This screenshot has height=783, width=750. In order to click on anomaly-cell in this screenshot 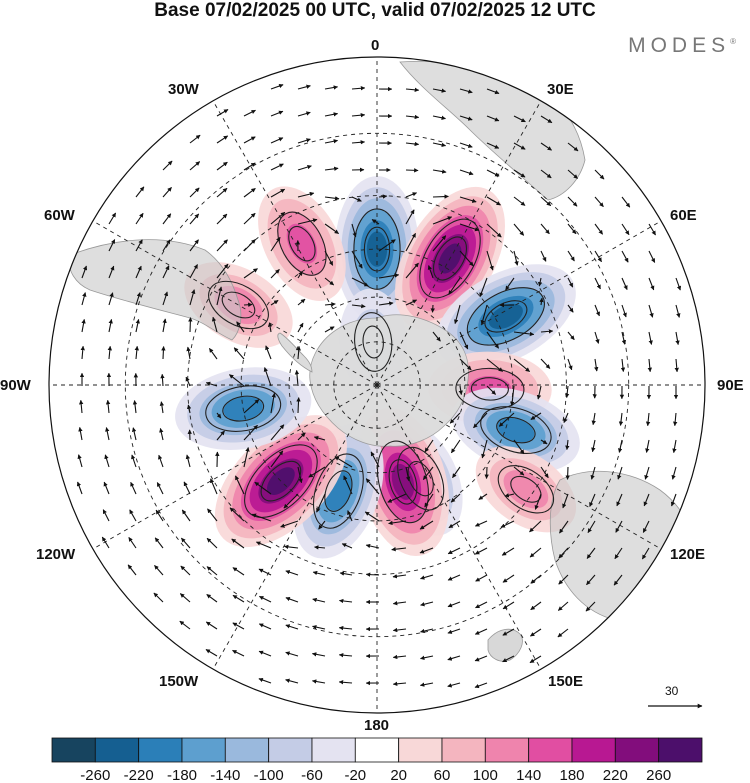, I will do `click(302, 243)`.